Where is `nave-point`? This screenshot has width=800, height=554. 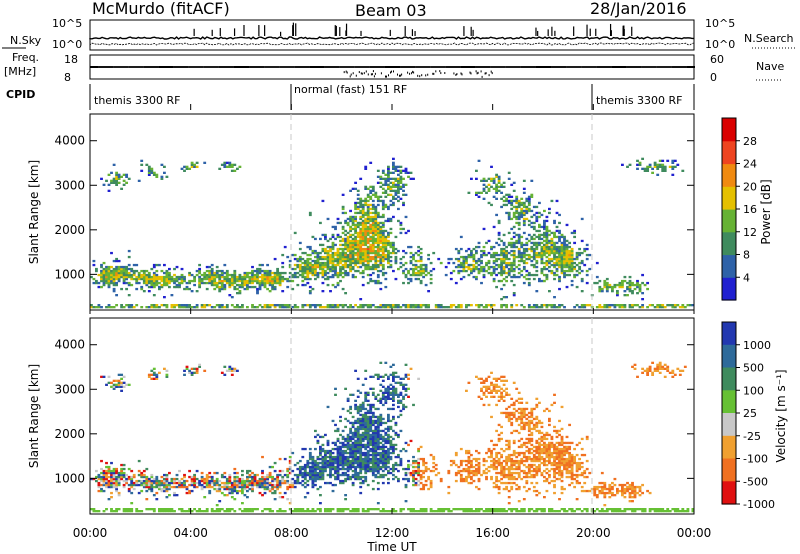
nave-point is located at coordinates (428, 74).